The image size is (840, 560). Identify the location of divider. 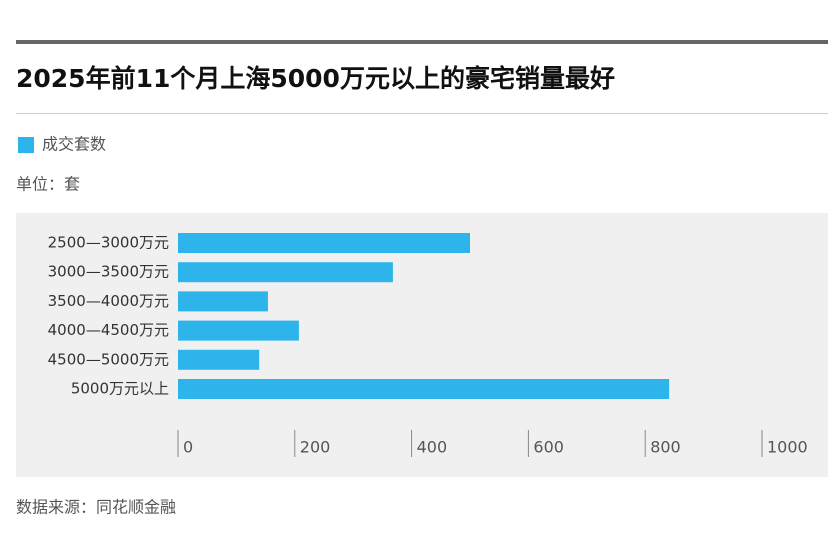
(422, 113).